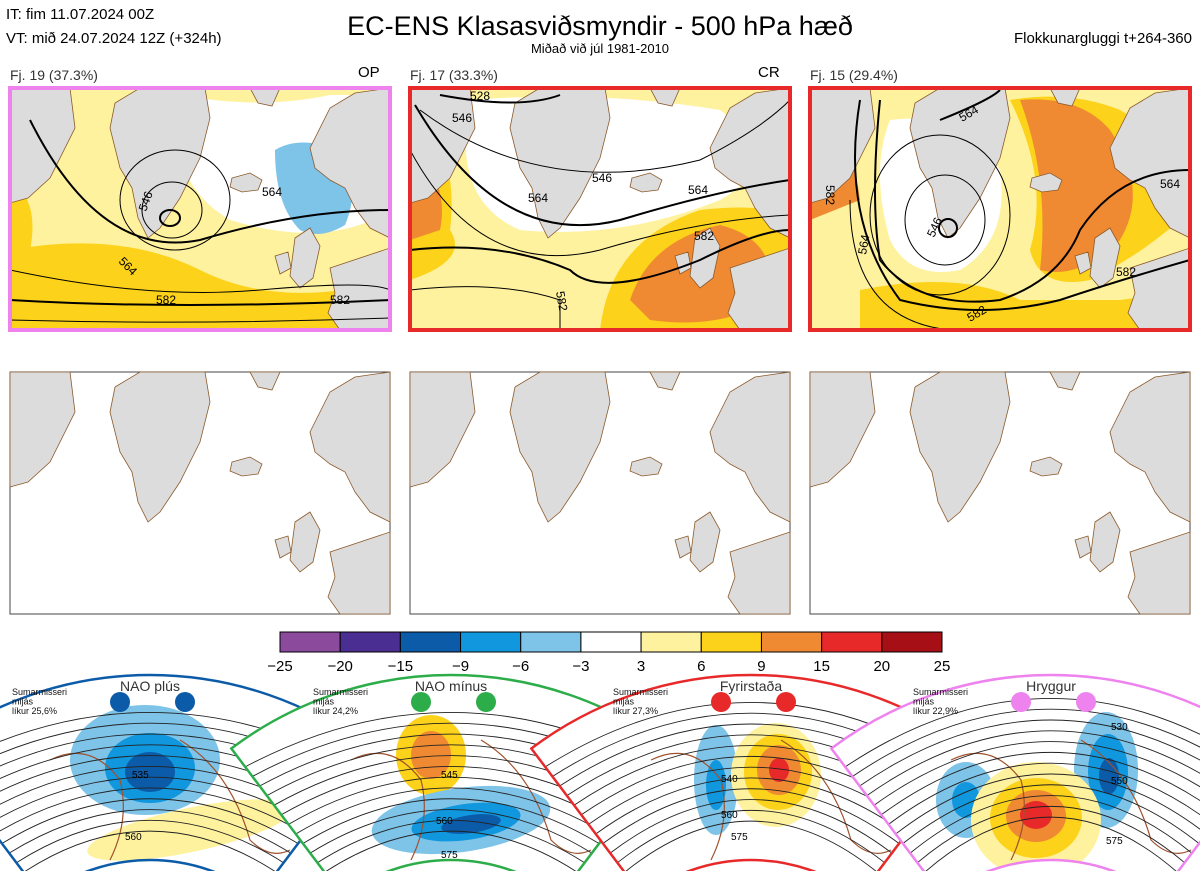 The image size is (1200, 871). What do you see at coordinates (480, 96) in the screenshot?
I see `panel-2-contour-label: 528` at bounding box center [480, 96].